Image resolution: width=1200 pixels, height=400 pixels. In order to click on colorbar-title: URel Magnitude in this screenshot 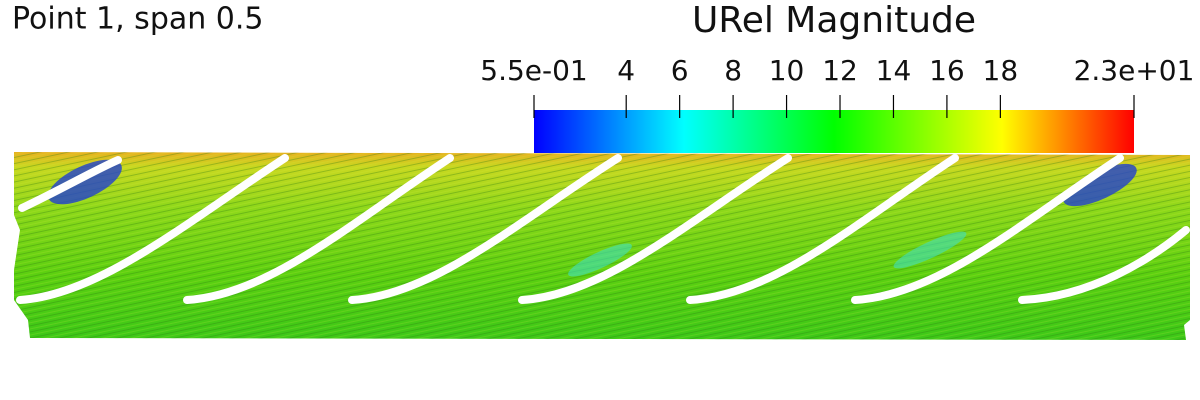, I will do `click(834, 20)`.